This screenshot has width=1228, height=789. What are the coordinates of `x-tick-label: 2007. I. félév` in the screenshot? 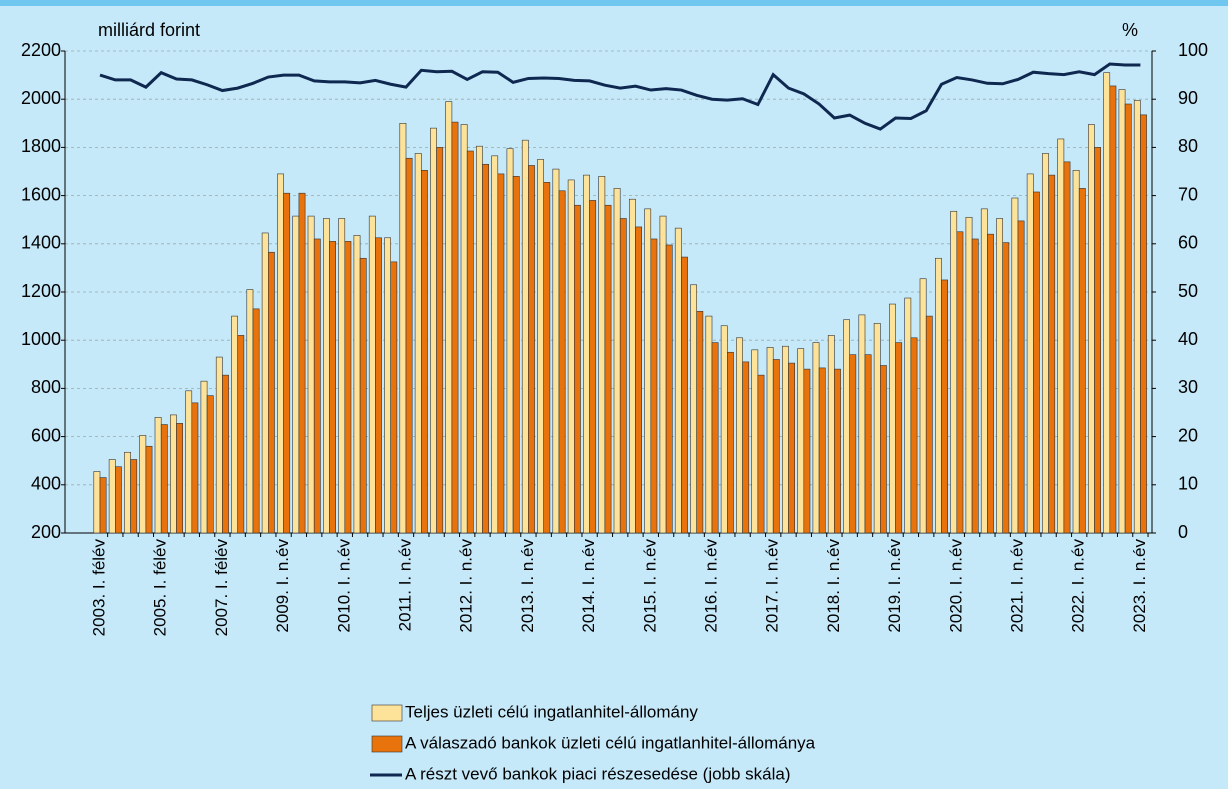 It's located at (221, 588).